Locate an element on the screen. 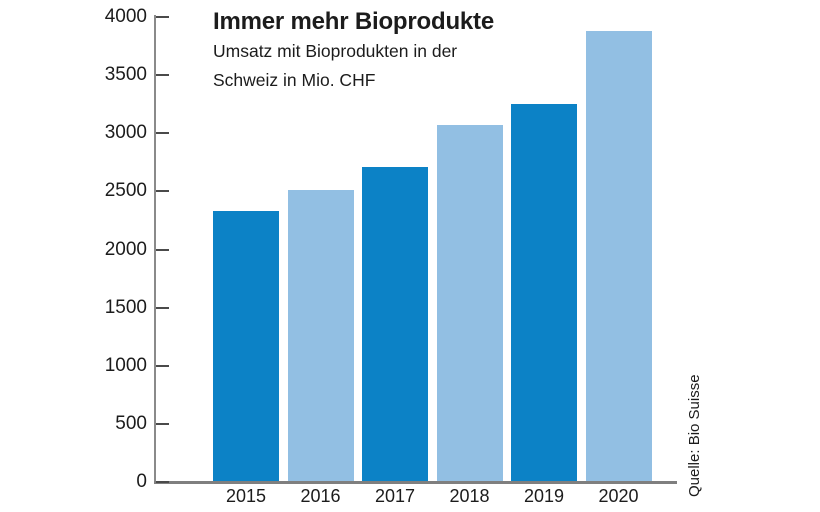 The width and height of the screenshot is (820, 512). bar-2018 is located at coordinates (469, 303).